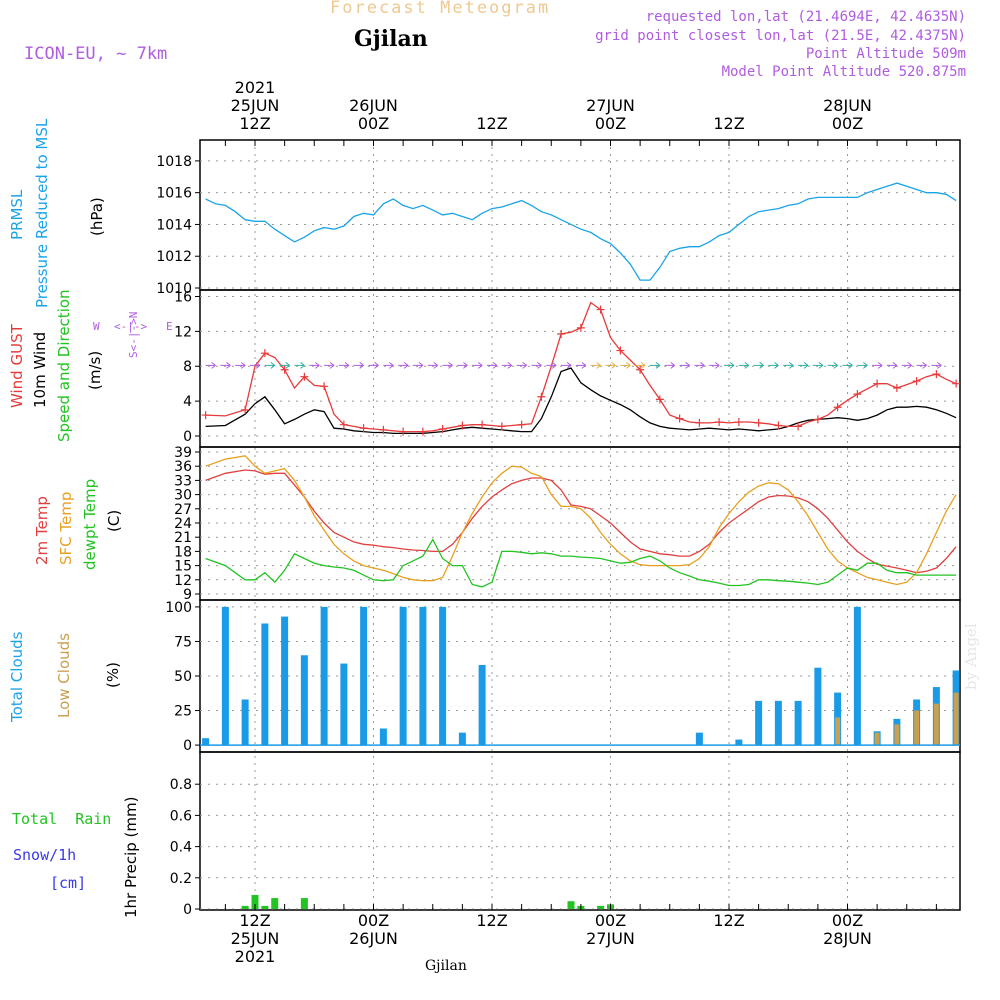 This screenshot has width=1000, height=1000. Describe the element at coordinates (446, 966) in the screenshot. I see `footer-location: Gjilan` at that location.